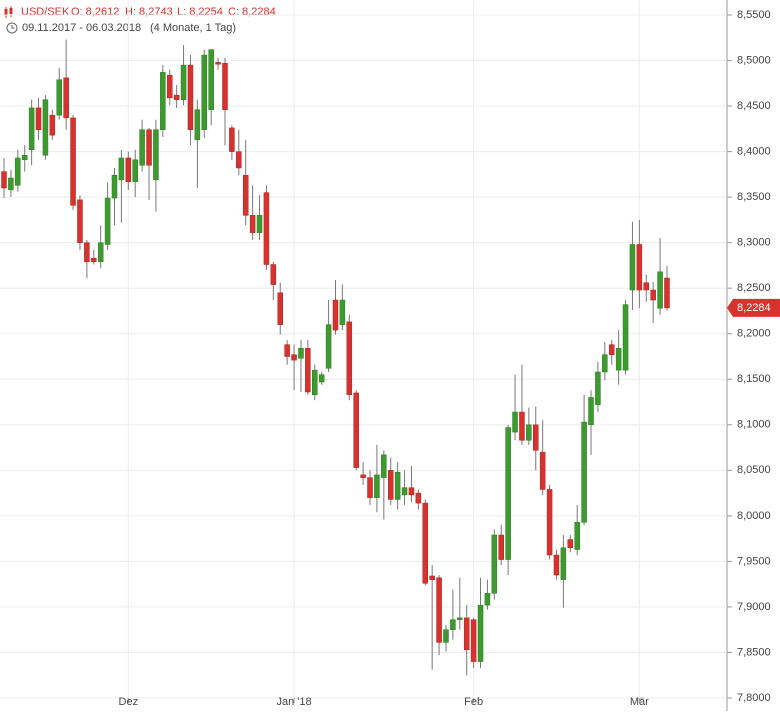 The width and height of the screenshot is (780, 716). I want to click on header-open: O: 8,2612, so click(95, 12).